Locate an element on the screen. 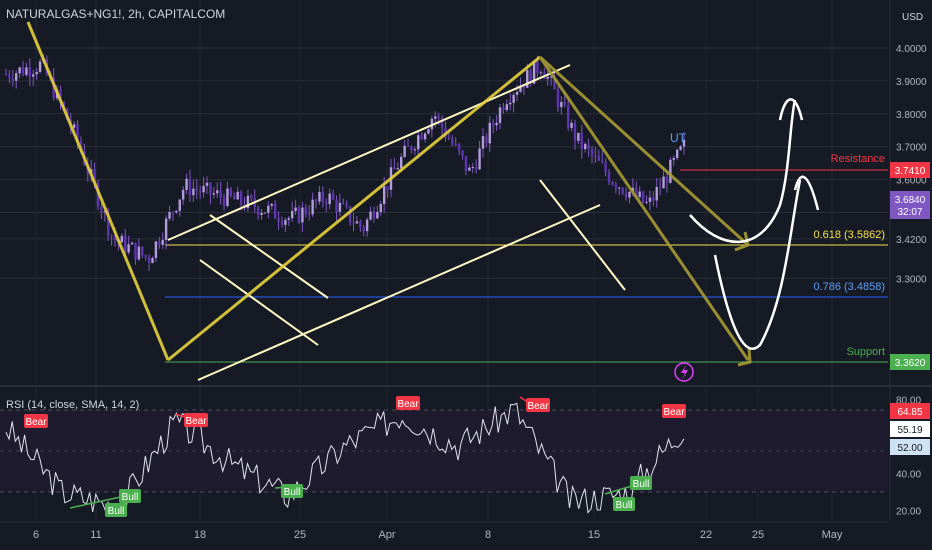 This screenshot has width=932, height=550. symbol-title: NATURALGAS+NG1!, 2h, CAPITALCOM is located at coordinates (115, 14).